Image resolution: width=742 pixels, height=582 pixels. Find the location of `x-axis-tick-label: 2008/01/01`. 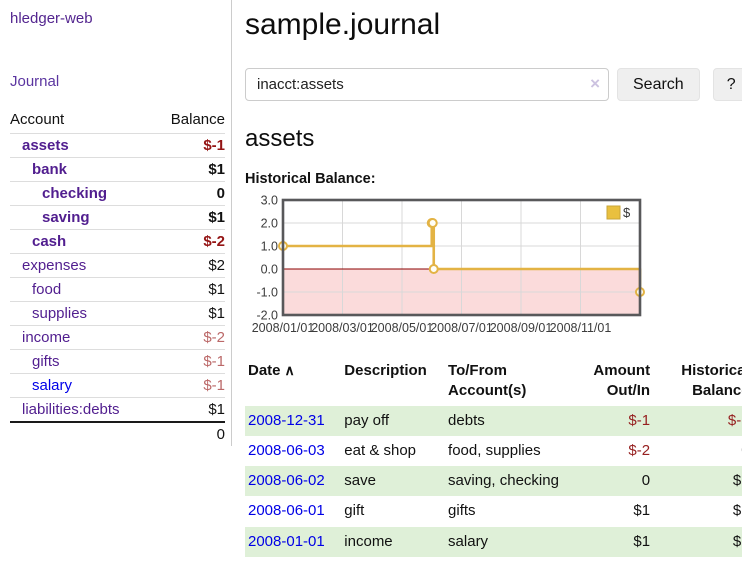

x-axis-tick-label: 2008/01/01 is located at coordinates (283, 328).